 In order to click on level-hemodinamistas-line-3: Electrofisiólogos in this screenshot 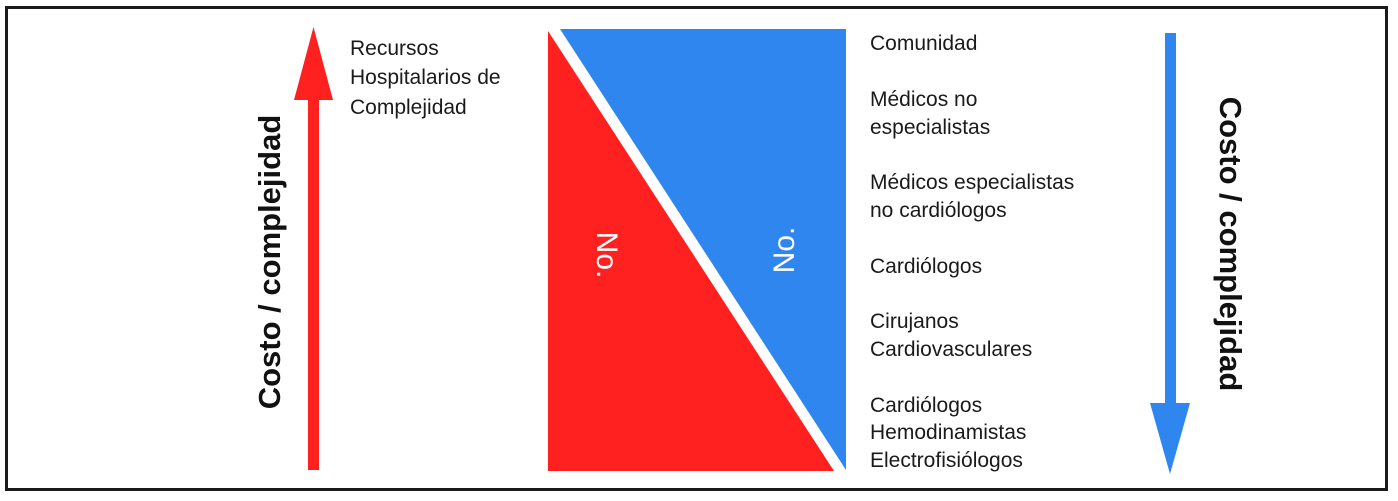, I will do `click(946, 460)`.